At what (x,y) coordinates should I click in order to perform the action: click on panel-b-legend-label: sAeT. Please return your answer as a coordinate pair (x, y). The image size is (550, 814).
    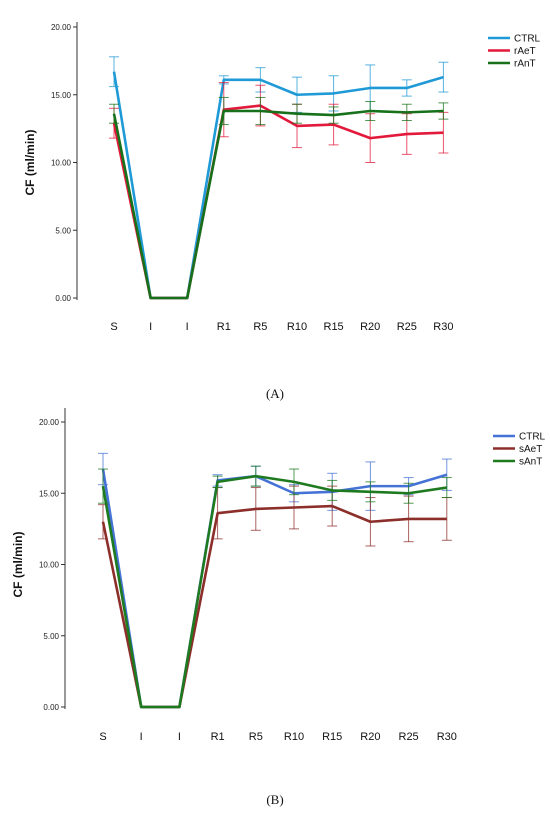
    Looking at the image, I should click on (530, 449).